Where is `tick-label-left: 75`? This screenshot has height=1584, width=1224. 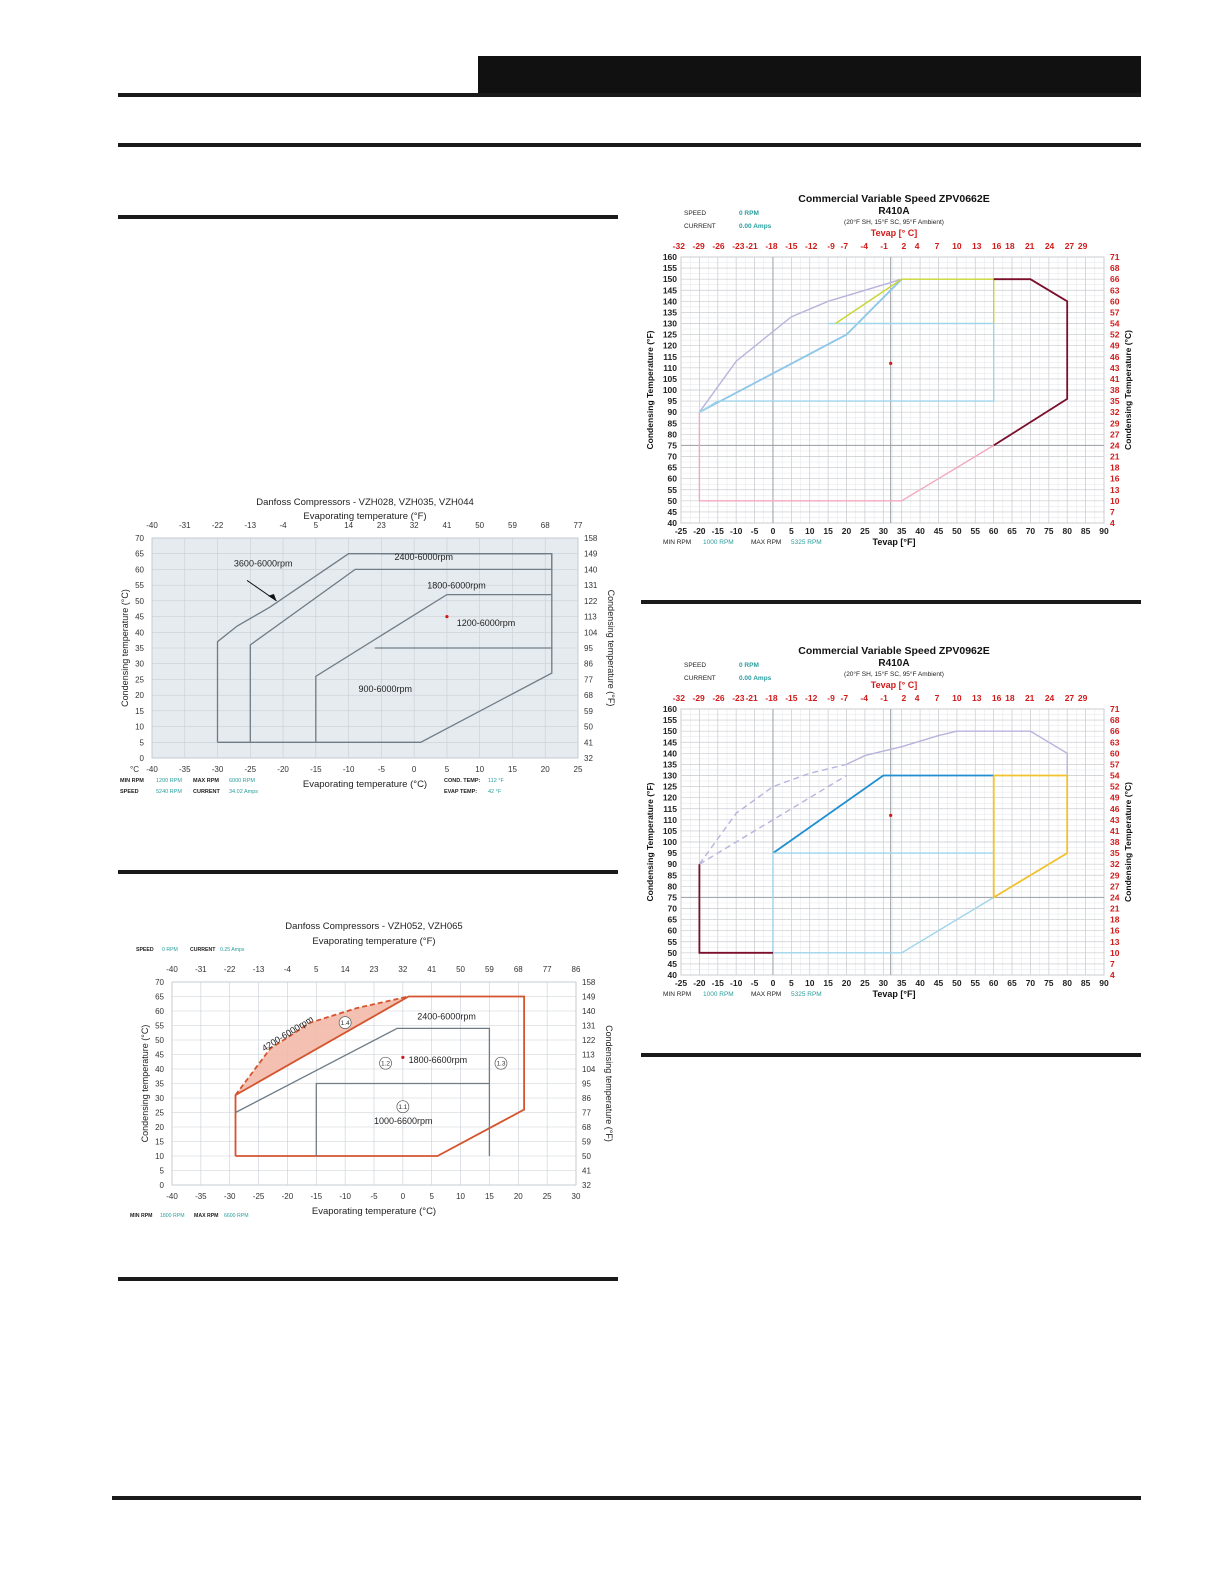
tick-label-left: 75 is located at coordinates (673, 897).